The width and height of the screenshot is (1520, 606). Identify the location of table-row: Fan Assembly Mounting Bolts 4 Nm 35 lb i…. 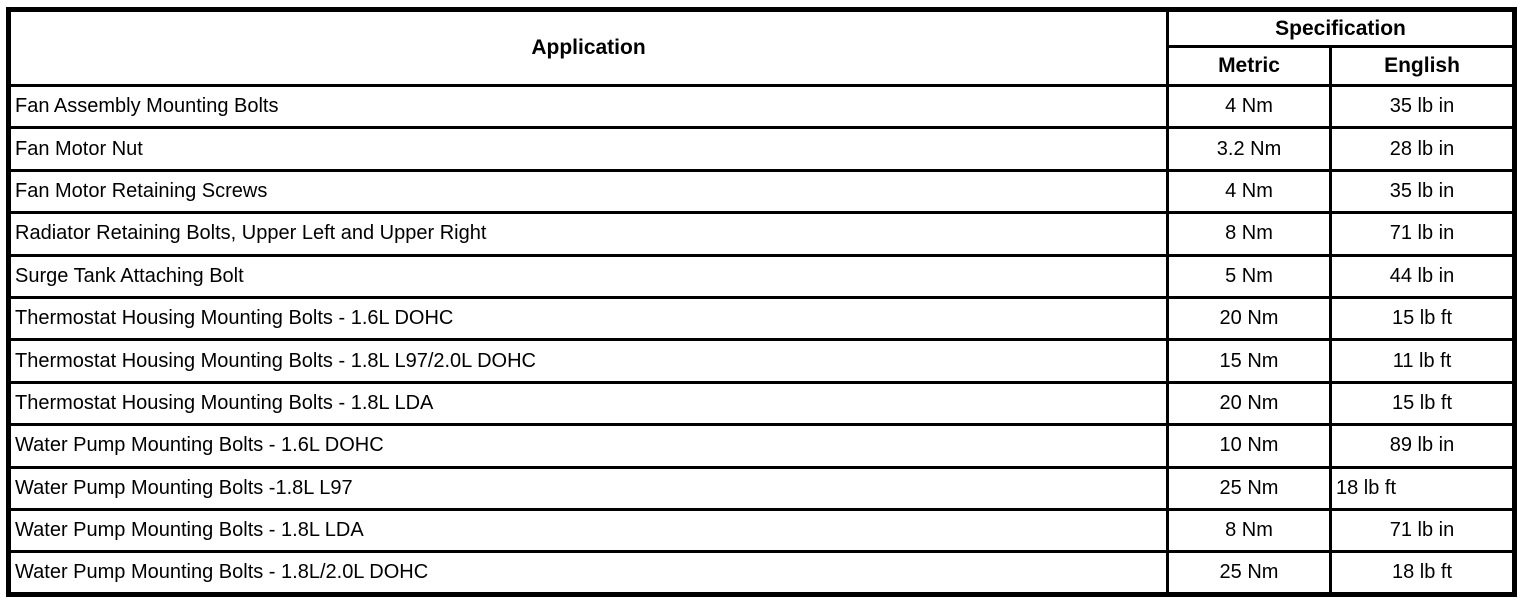
(762, 106).